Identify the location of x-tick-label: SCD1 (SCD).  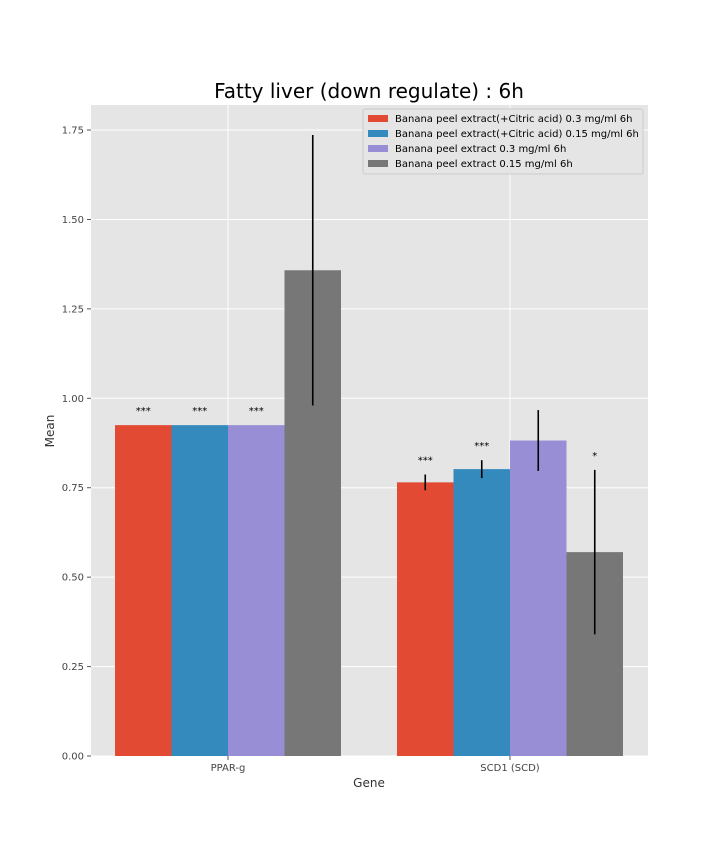
(510, 768).